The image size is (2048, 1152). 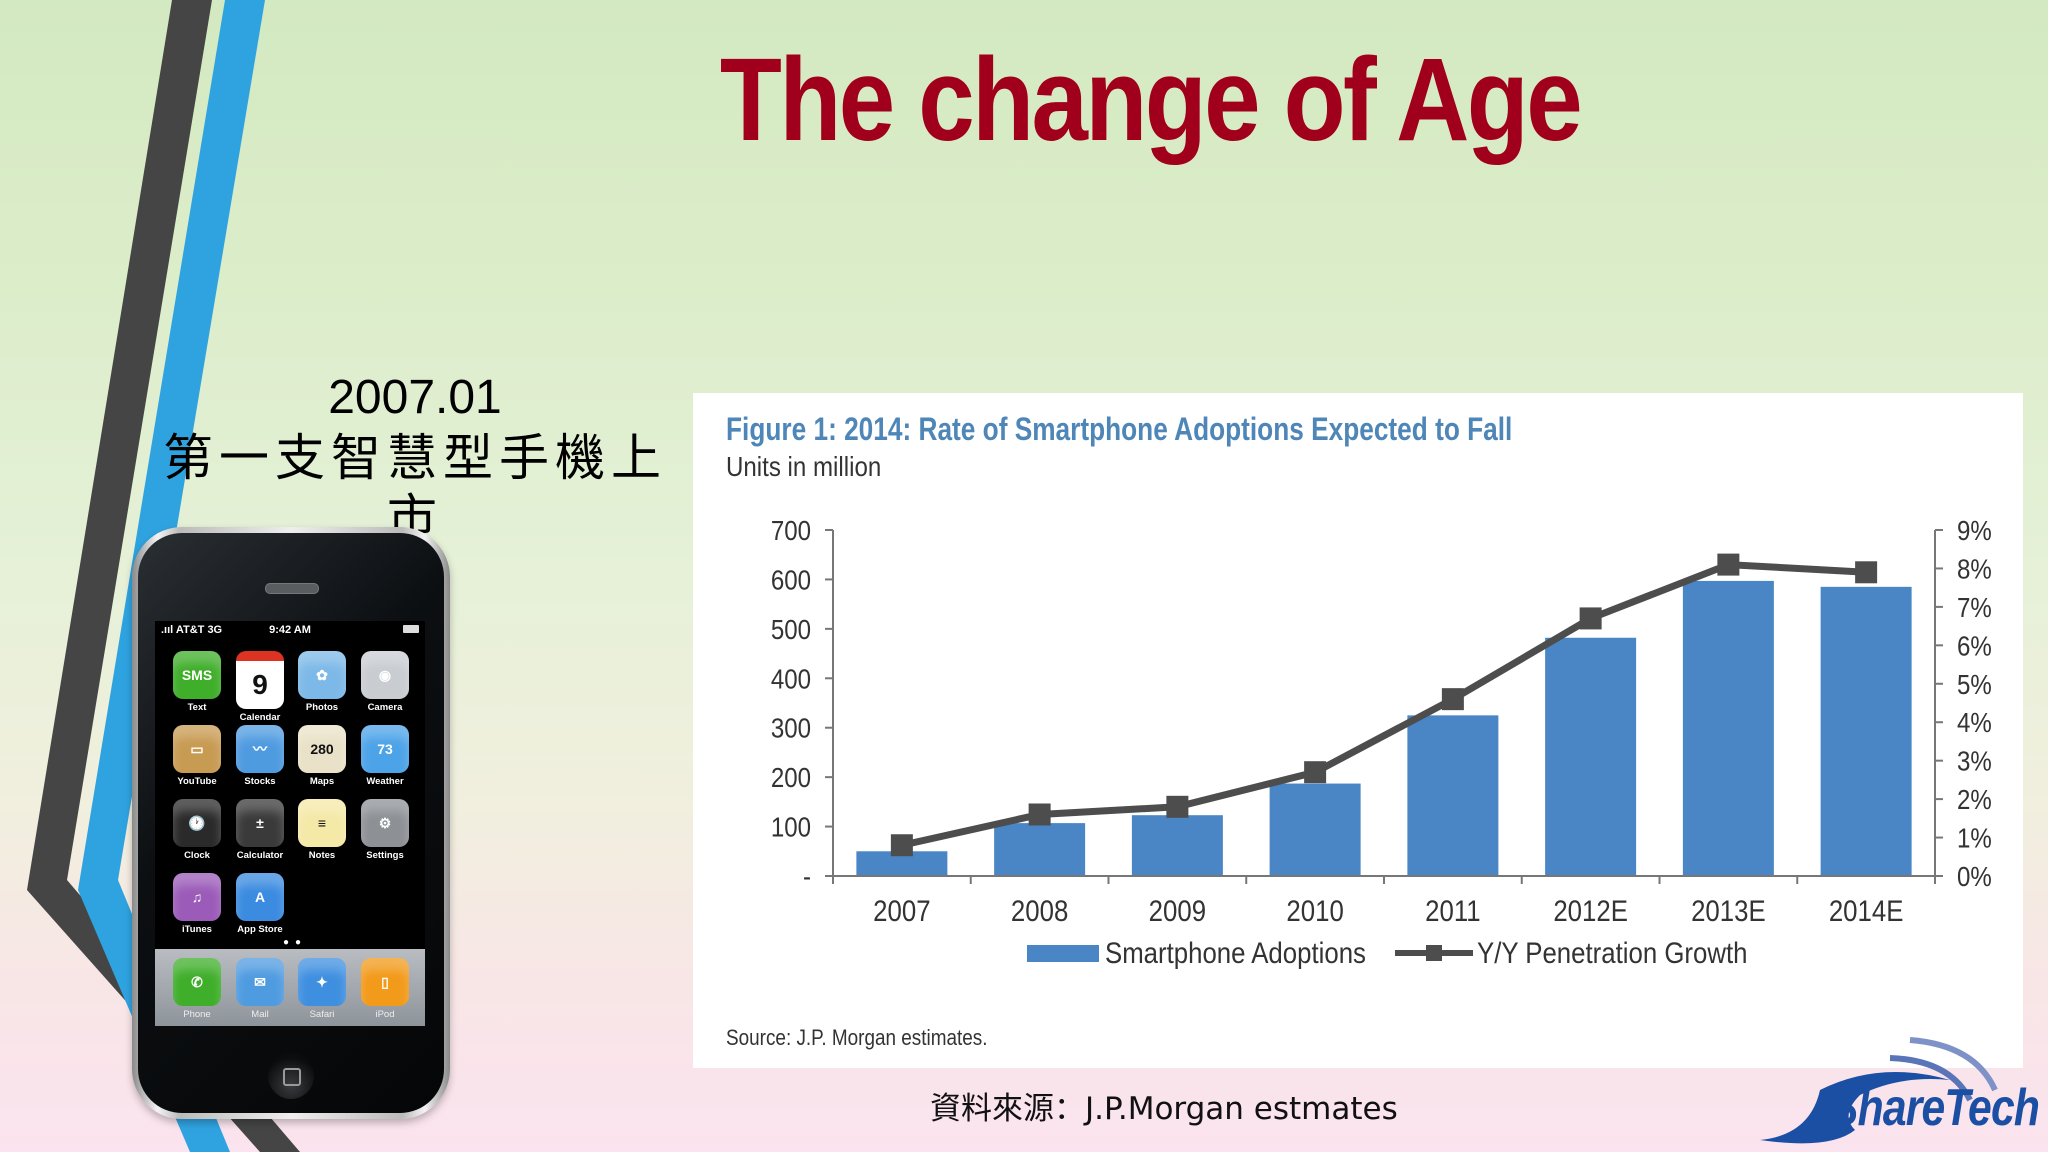 I want to click on legend-label-adoptions: Smartphone Adoptions, so click(x=1235, y=952).